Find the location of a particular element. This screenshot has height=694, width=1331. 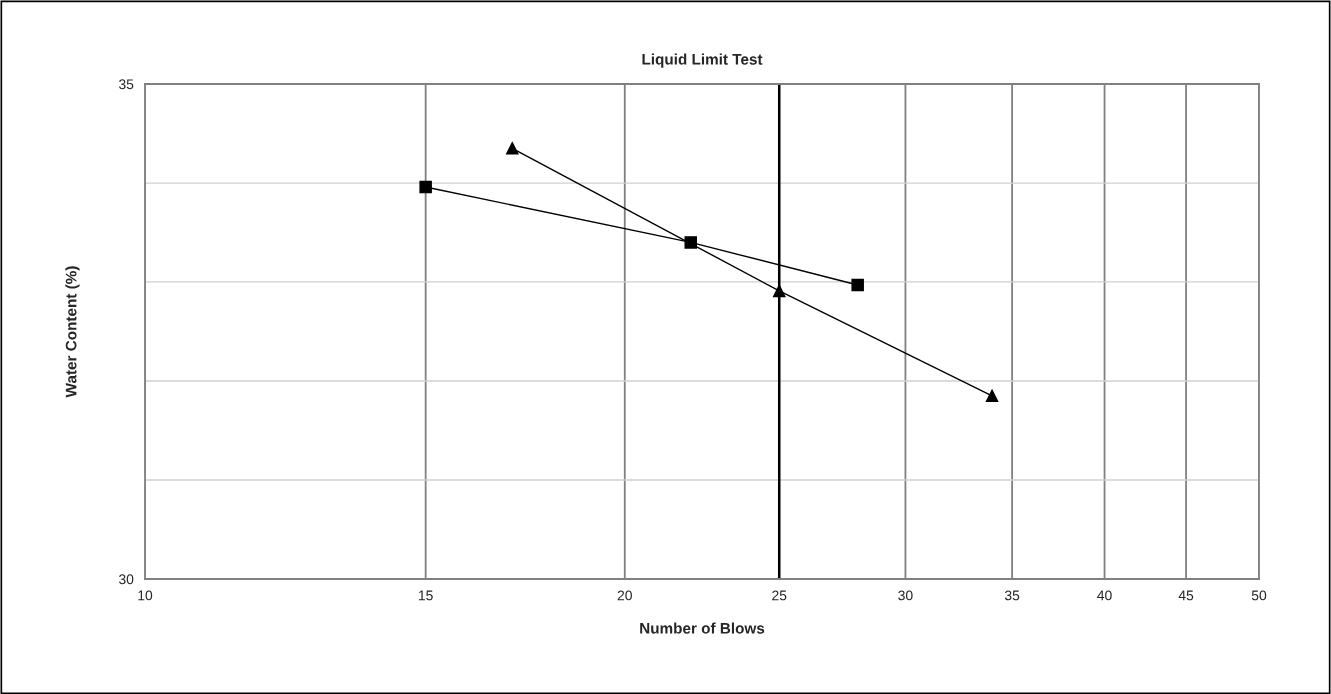

x-tick-label: 50 is located at coordinates (1259, 595).